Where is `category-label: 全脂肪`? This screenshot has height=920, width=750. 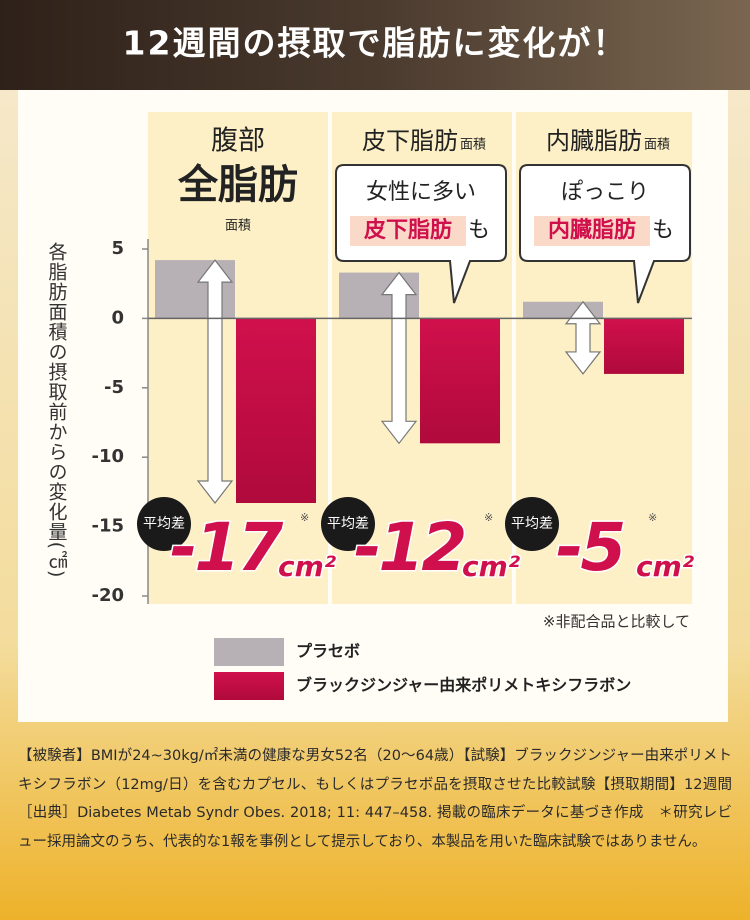 category-label: 全脂肪 is located at coordinates (237, 185).